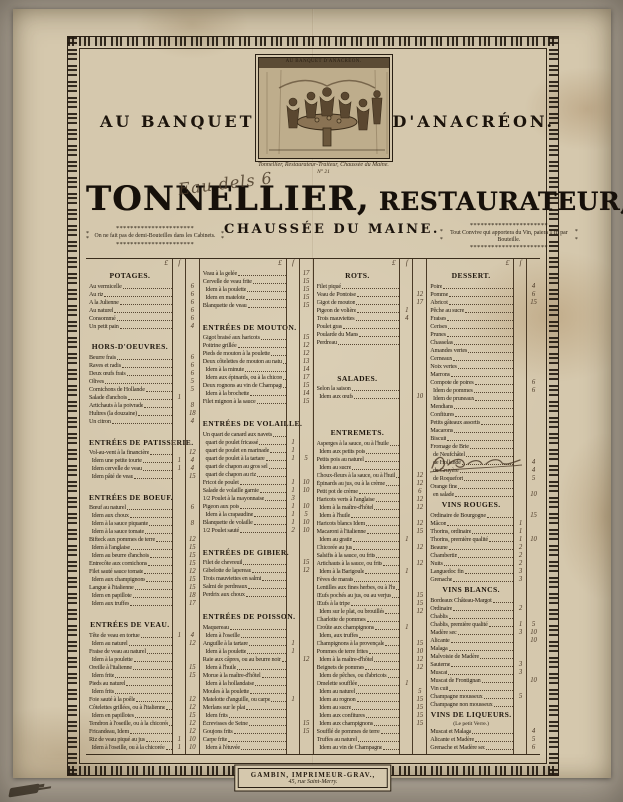 The height and width of the screenshot is (802, 623). I want to click on menu-item-name: Maquereau, so click(215, 627).